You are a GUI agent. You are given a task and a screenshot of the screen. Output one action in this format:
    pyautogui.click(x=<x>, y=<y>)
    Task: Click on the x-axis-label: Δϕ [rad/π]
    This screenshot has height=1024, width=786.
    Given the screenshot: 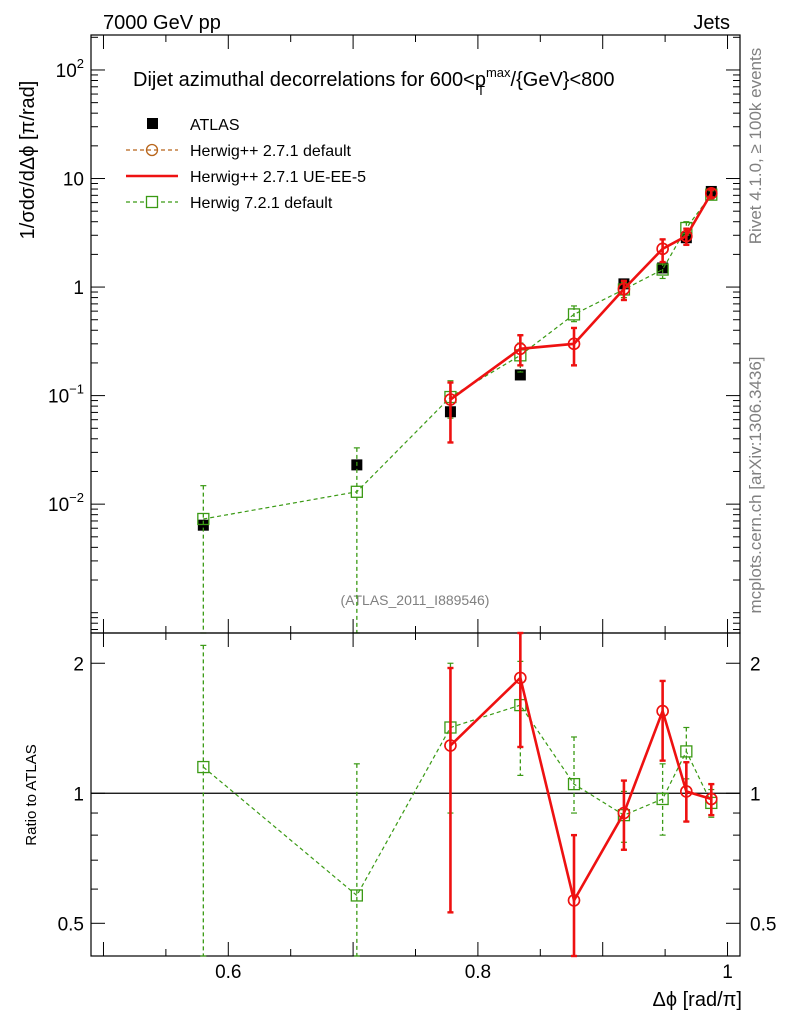 What is the action you would take?
    pyautogui.click(x=698, y=1000)
    